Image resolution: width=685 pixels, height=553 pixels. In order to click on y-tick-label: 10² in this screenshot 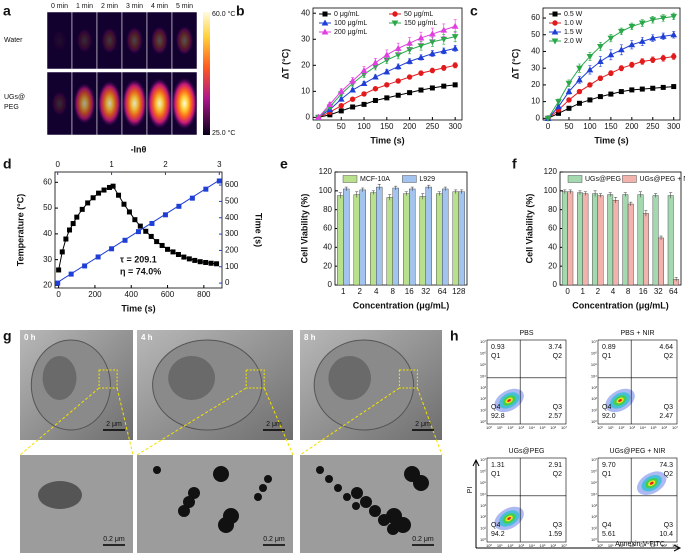, I will do `click(594, 398)`.